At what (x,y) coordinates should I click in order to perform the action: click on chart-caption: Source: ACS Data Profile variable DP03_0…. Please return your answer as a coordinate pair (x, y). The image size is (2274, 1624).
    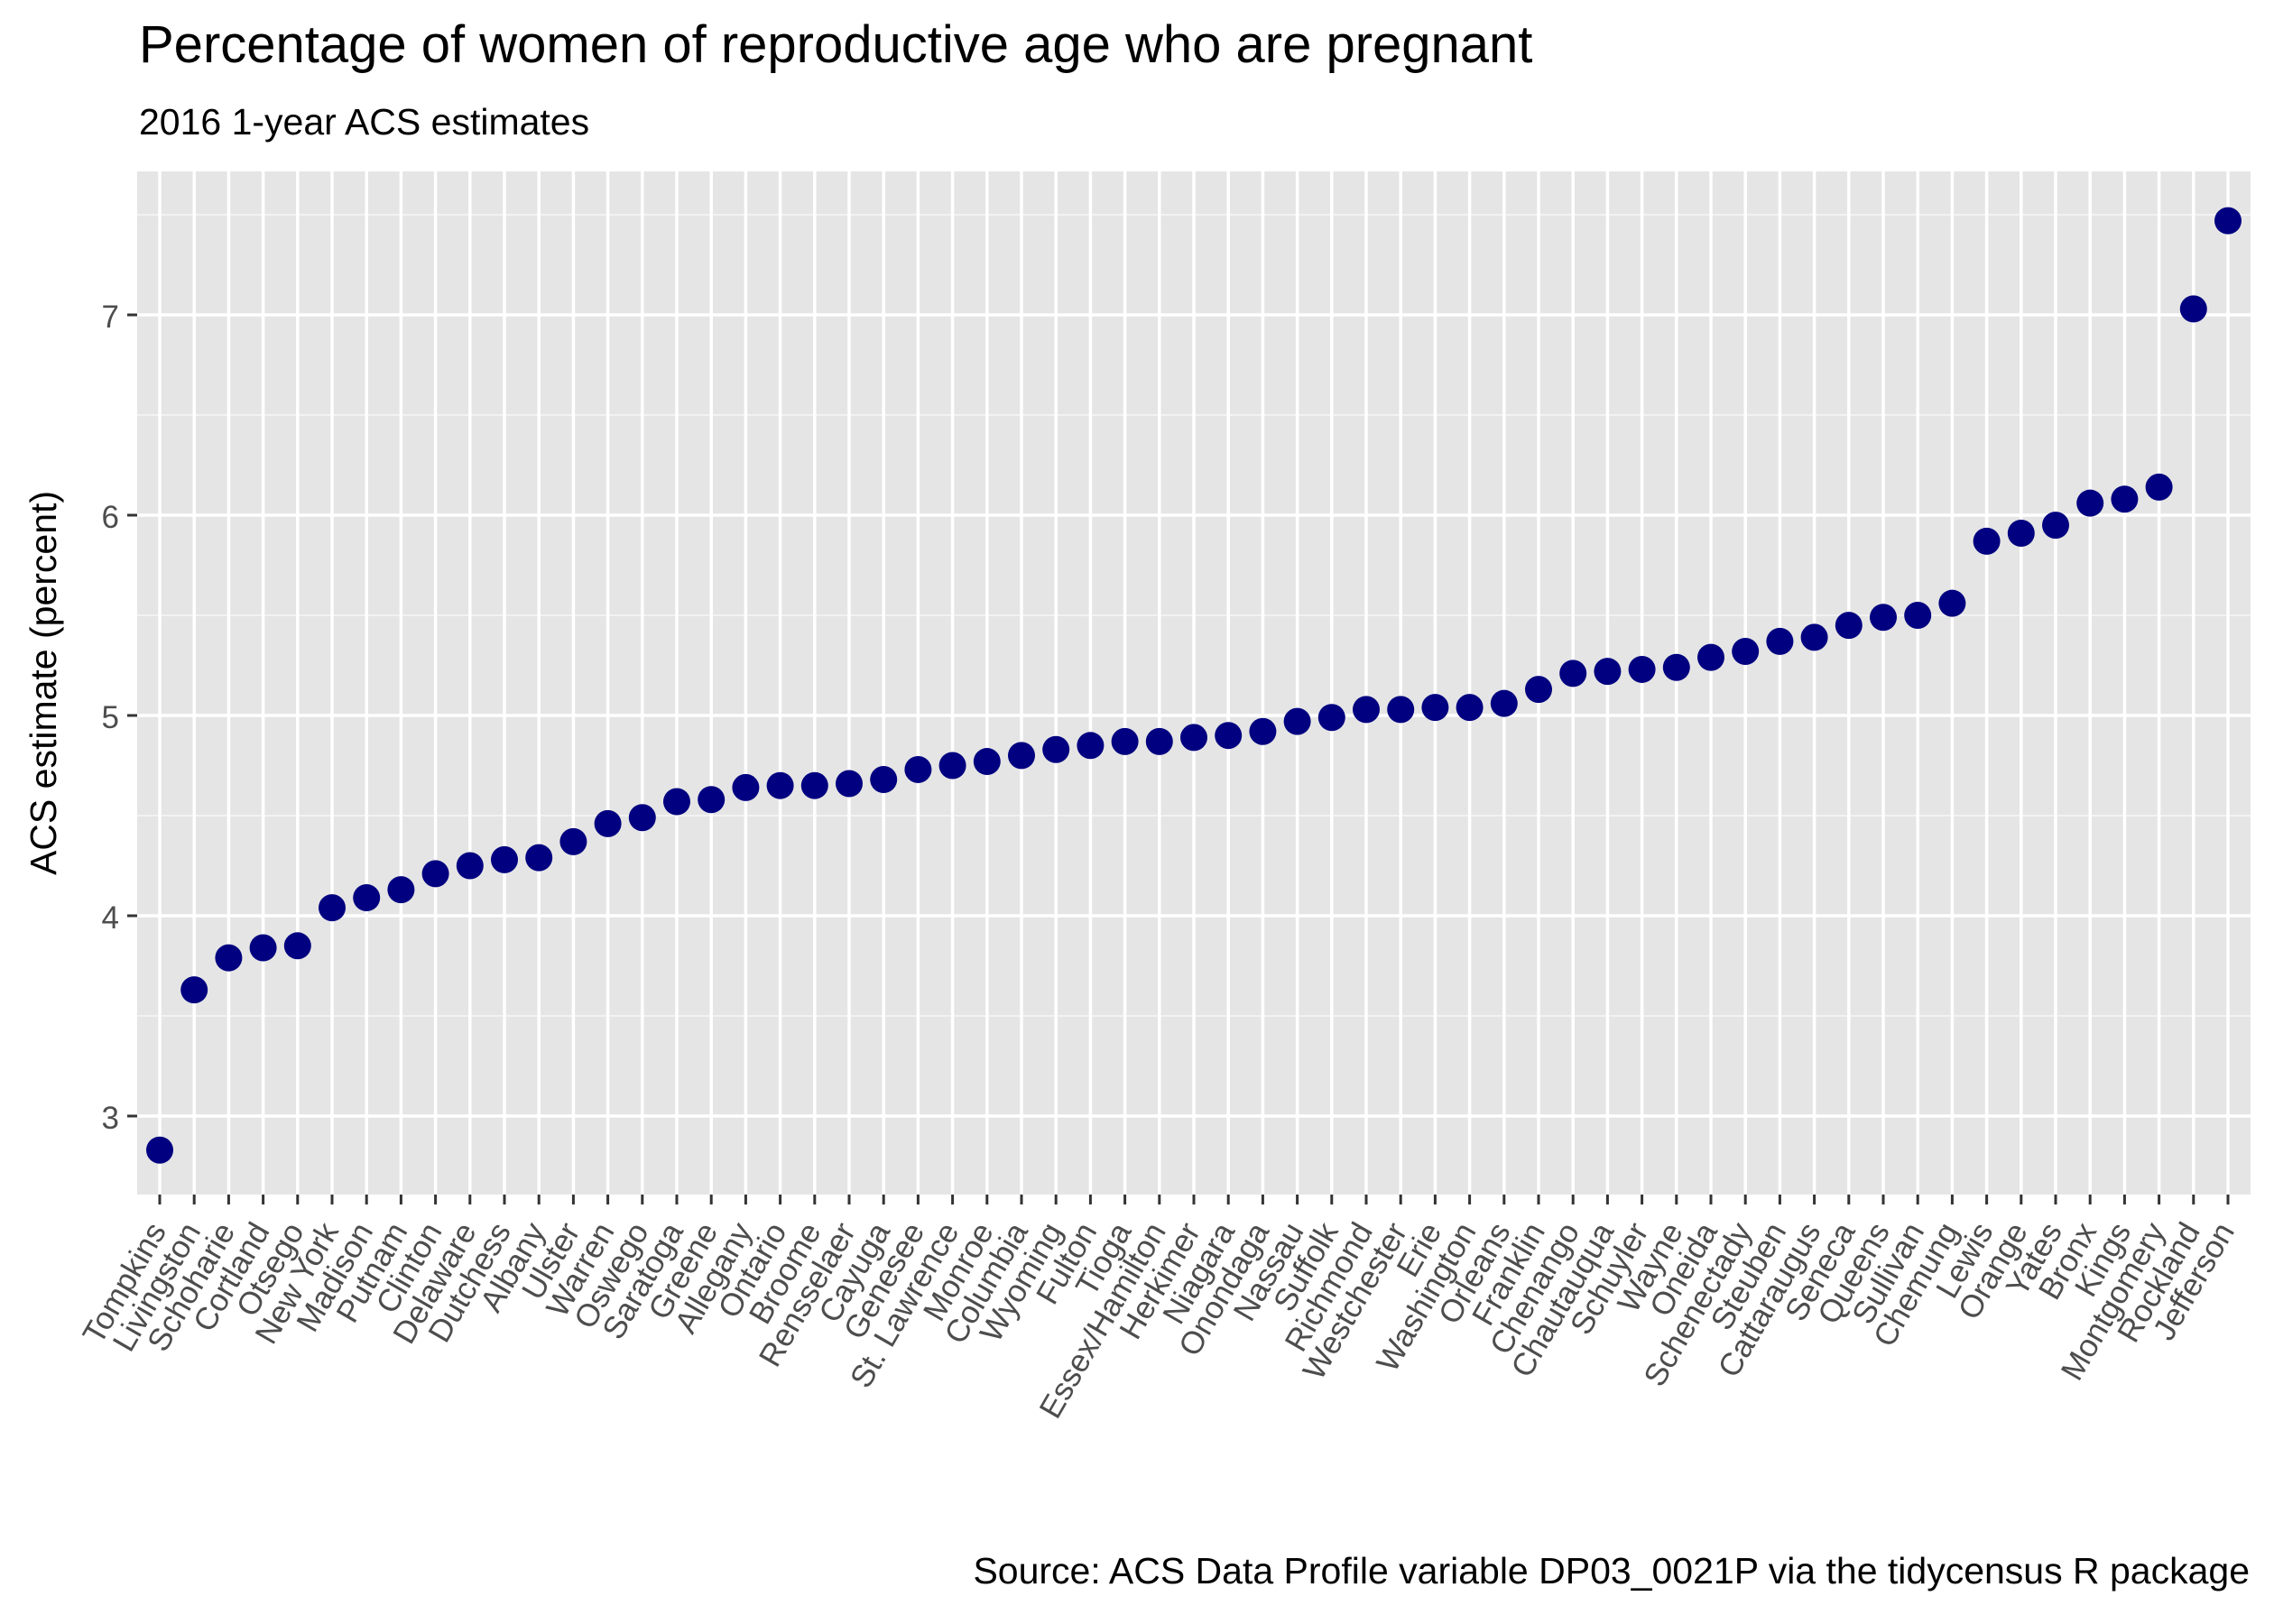
    Looking at the image, I should click on (1611, 1571).